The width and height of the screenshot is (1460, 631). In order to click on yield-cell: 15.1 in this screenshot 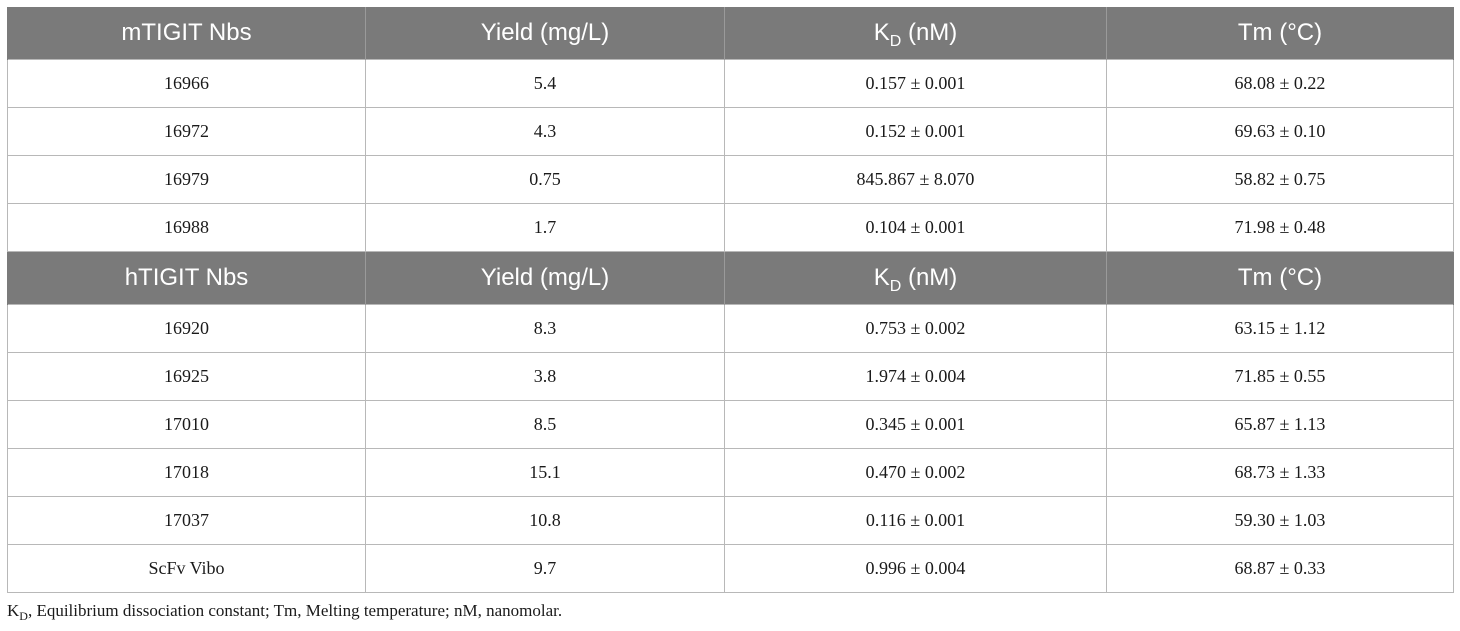, I will do `click(545, 472)`.